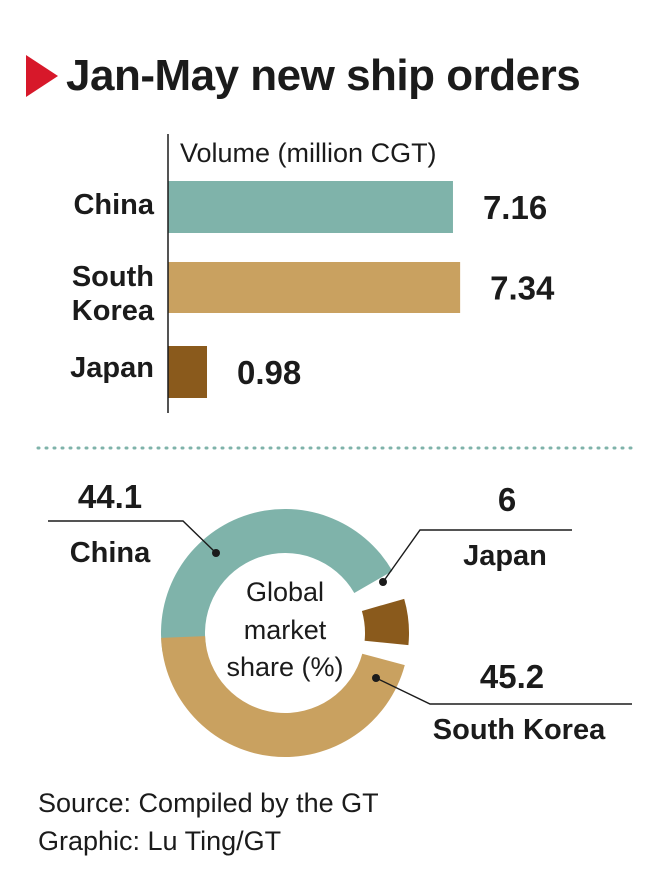  What do you see at coordinates (323, 75) in the screenshot?
I see `chart-title: Jan-May new ship orders` at bounding box center [323, 75].